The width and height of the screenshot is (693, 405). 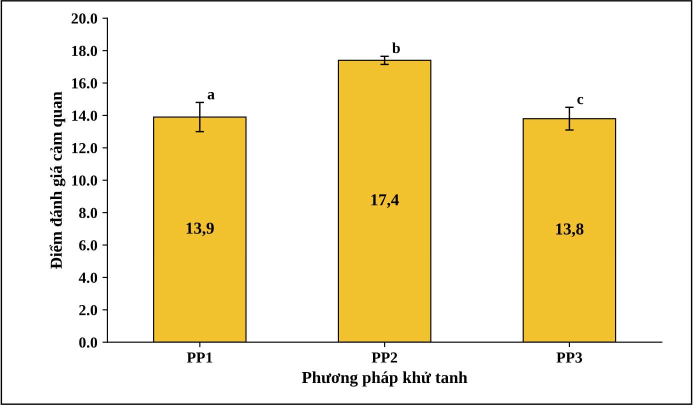 I want to click on y-tick-label: 0.0, so click(x=88, y=342).